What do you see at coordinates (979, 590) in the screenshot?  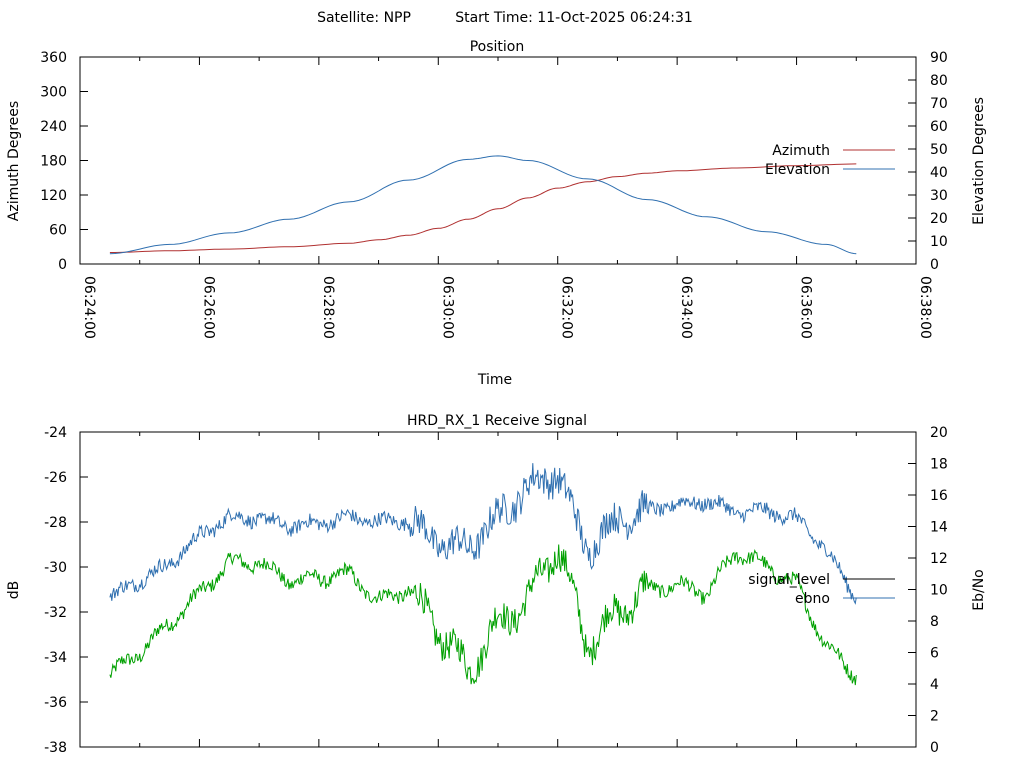 I see `signal-y2-axis-label: Eb/No` at bounding box center [979, 590].